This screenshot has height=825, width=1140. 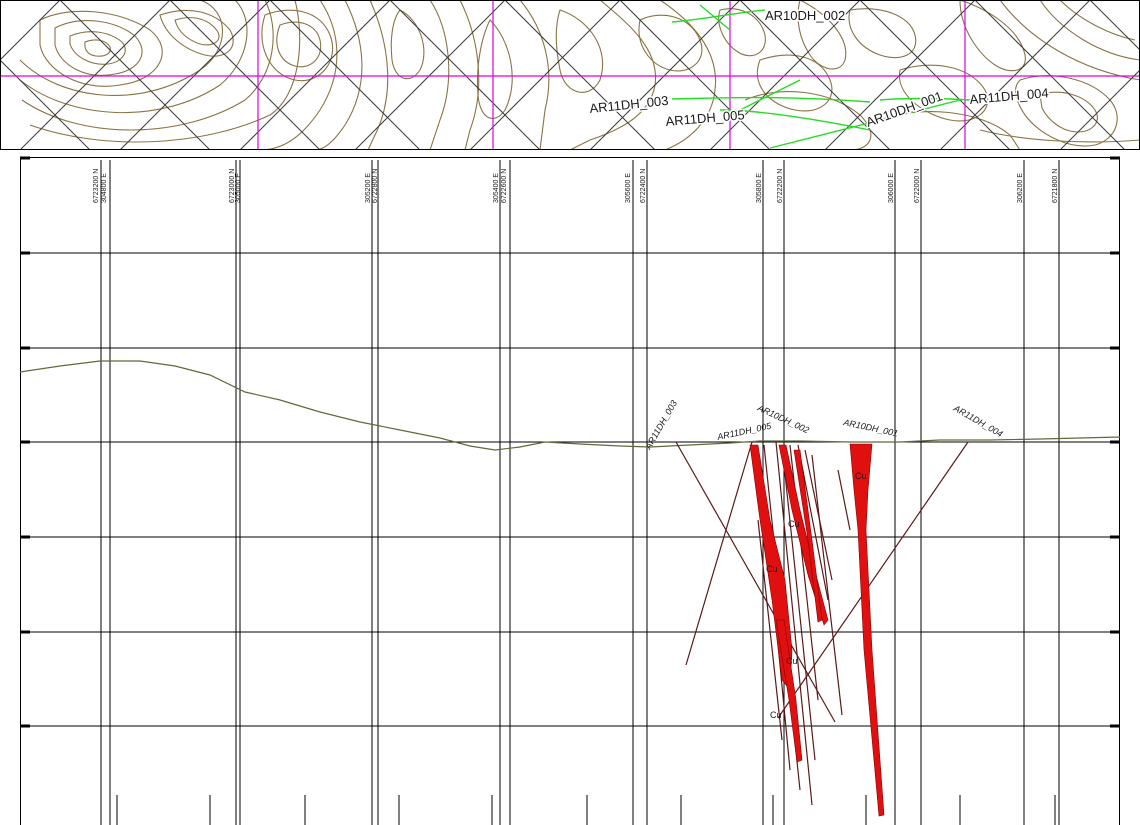 What do you see at coordinates (586, 810) in the screenshot?
I see `distance-ticks` at bounding box center [586, 810].